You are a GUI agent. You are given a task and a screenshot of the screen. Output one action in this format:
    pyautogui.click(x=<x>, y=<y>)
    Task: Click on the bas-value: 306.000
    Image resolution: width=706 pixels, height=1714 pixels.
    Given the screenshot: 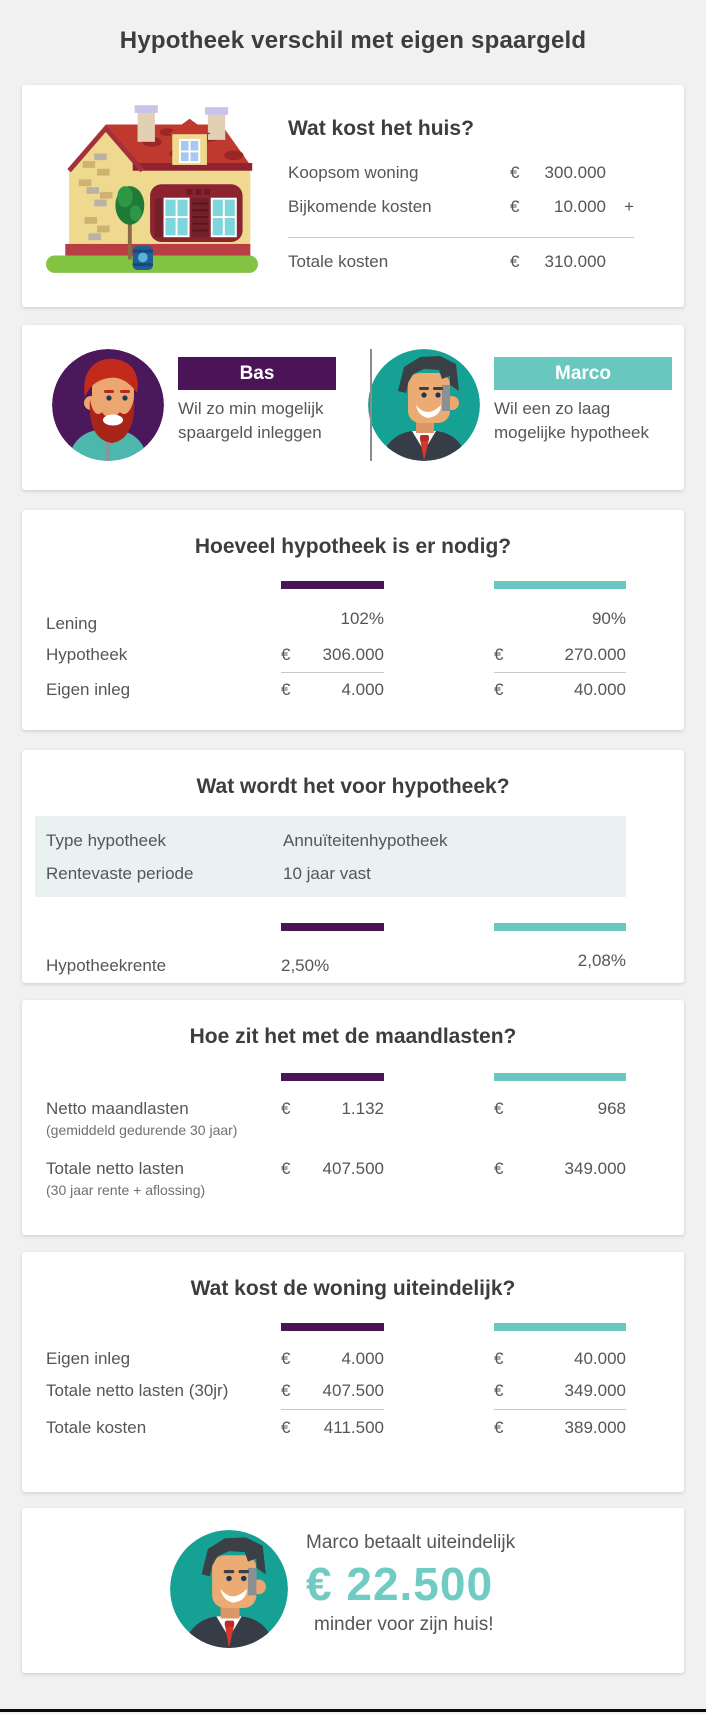 What is the action you would take?
    pyautogui.click(x=353, y=654)
    